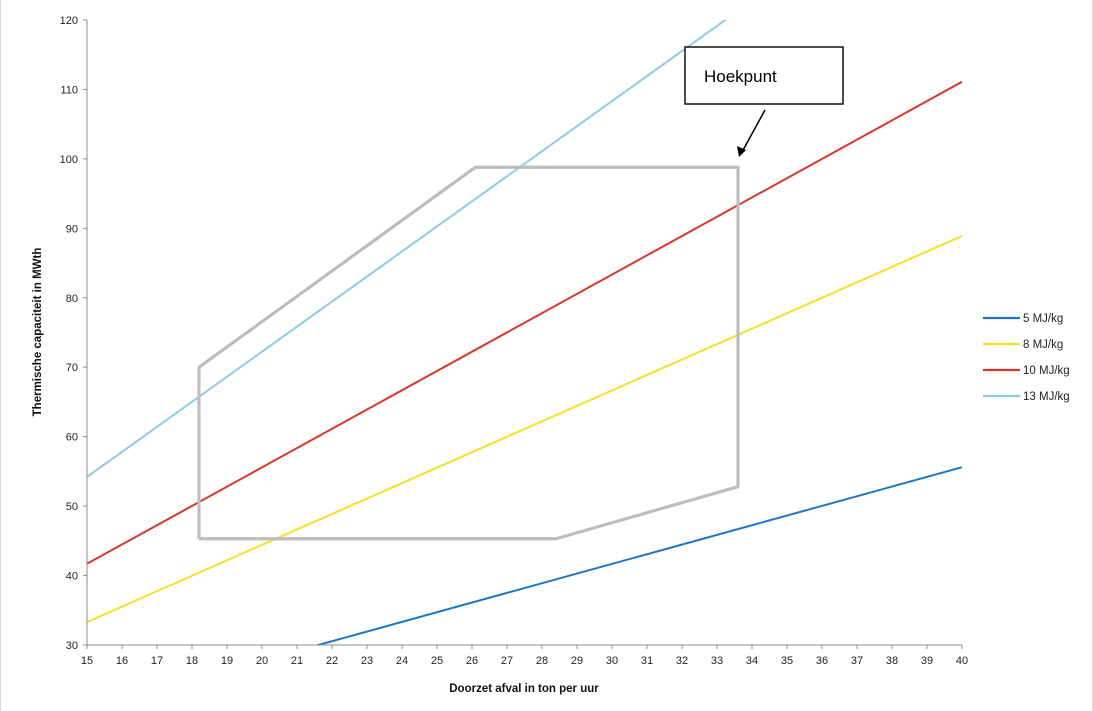 Image resolution: width=1093 pixels, height=711 pixels. Describe the element at coordinates (1046, 371) in the screenshot. I see `legend-label-3: 10 MJ/kg` at that location.